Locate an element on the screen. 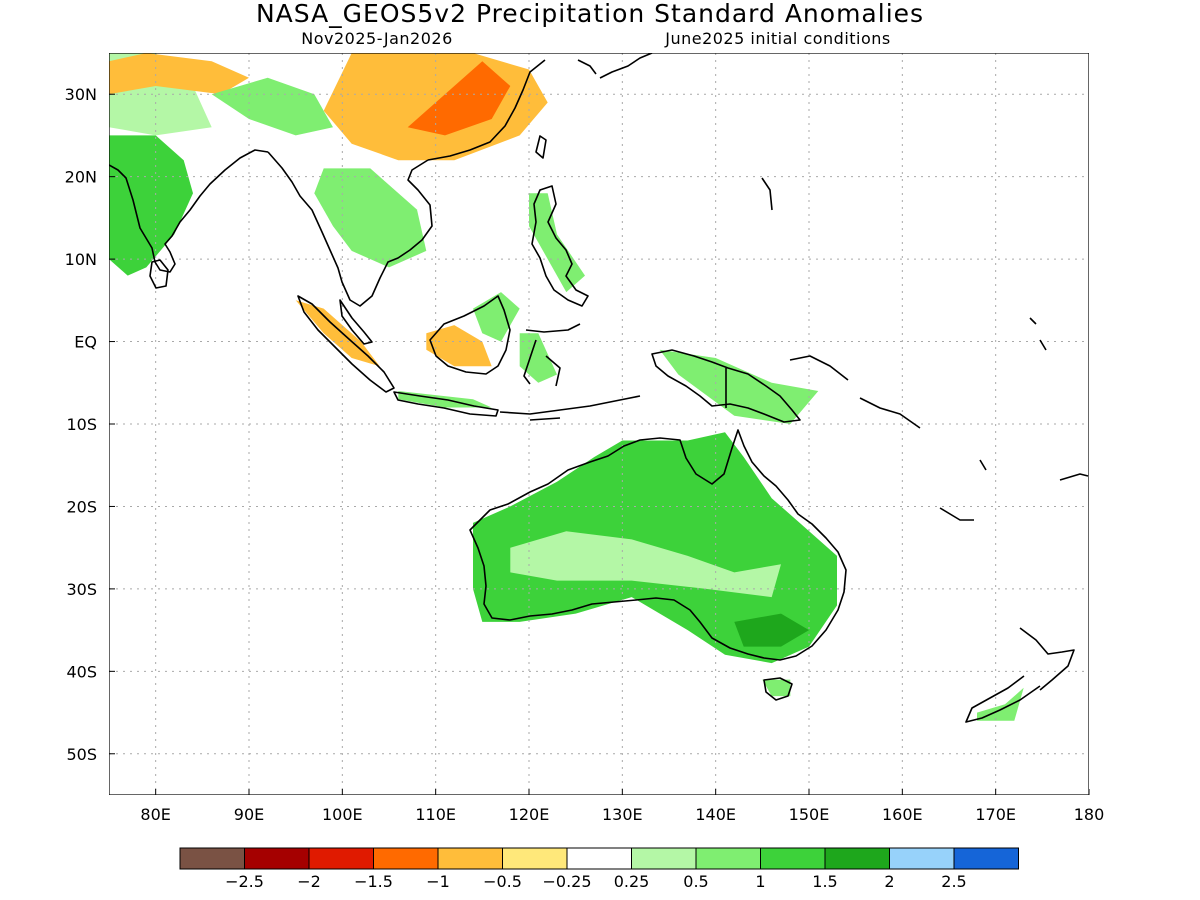 The height and width of the screenshot is (900, 1200). colorbar-label: 1.5 is located at coordinates (824, 881).